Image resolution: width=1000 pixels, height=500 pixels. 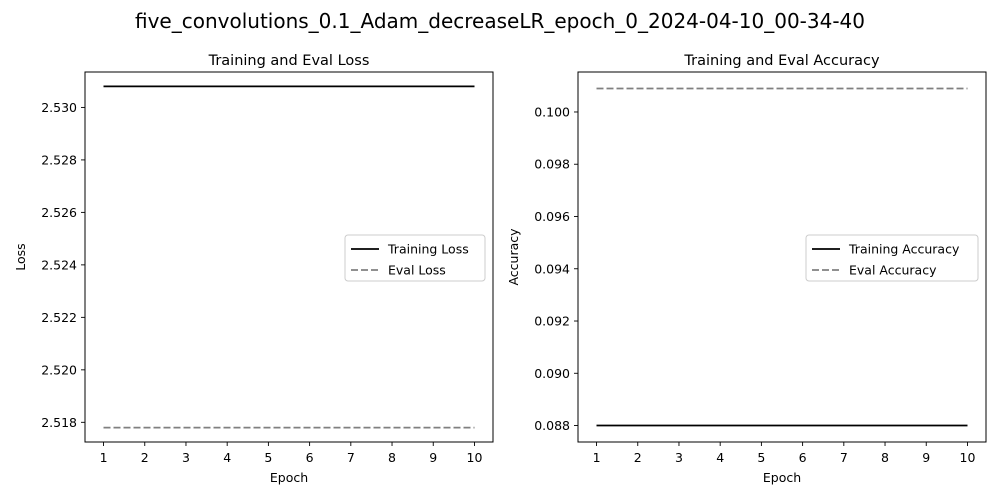 What do you see at coordinates (552, 164) in the screenshot?
I see `y-tick-label: 0.098` at bounding box center [552, 164].